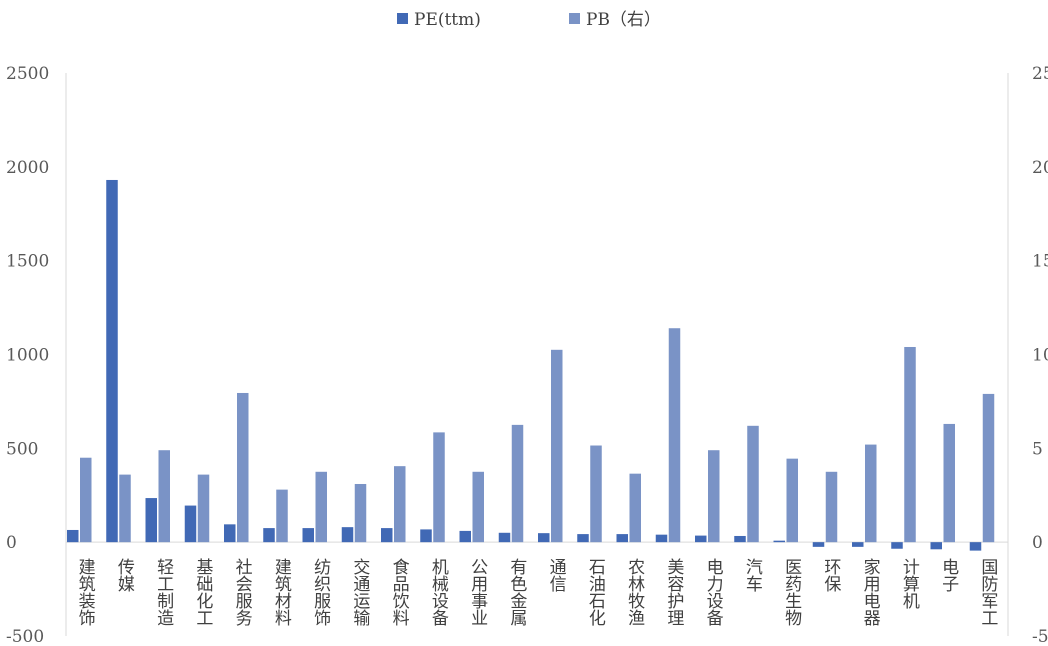  What do you see at coordinates (163, 592) in the screenshot?
I see `category-label: 轻工制造` at bounding box center [163, 592].